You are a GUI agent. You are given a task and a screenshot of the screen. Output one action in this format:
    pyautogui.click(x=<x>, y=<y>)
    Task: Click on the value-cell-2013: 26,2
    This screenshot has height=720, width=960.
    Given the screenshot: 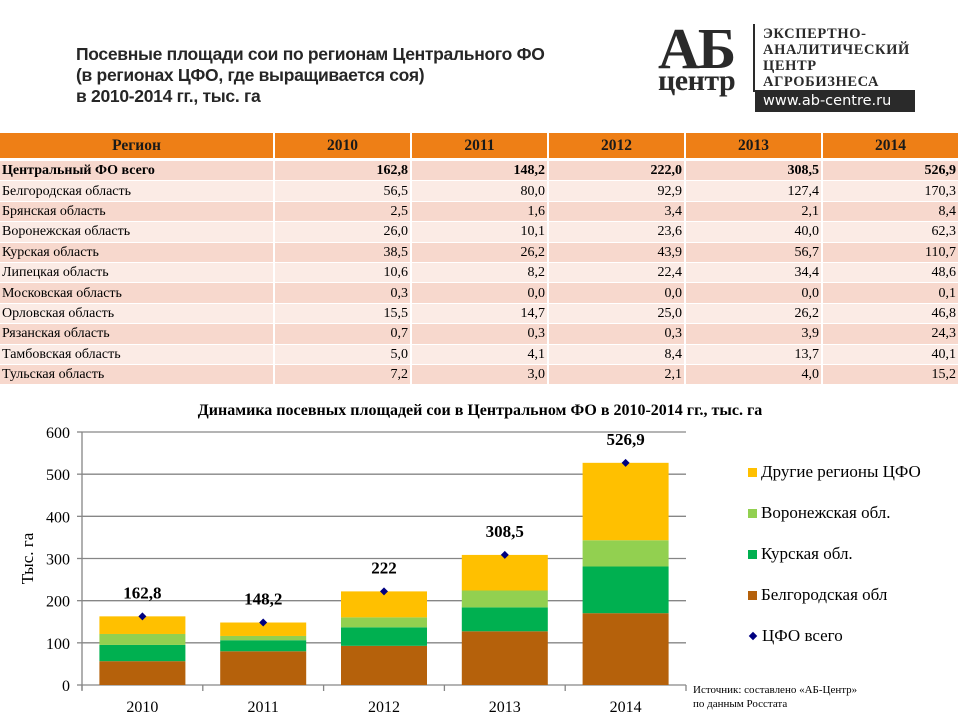 What is the action you would take?
    pyautogui.click(x=754, y=314)
    